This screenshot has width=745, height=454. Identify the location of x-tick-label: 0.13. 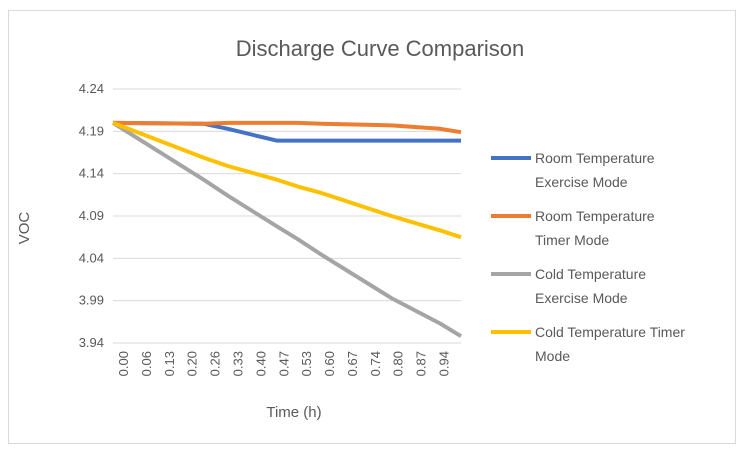
(169, 363).